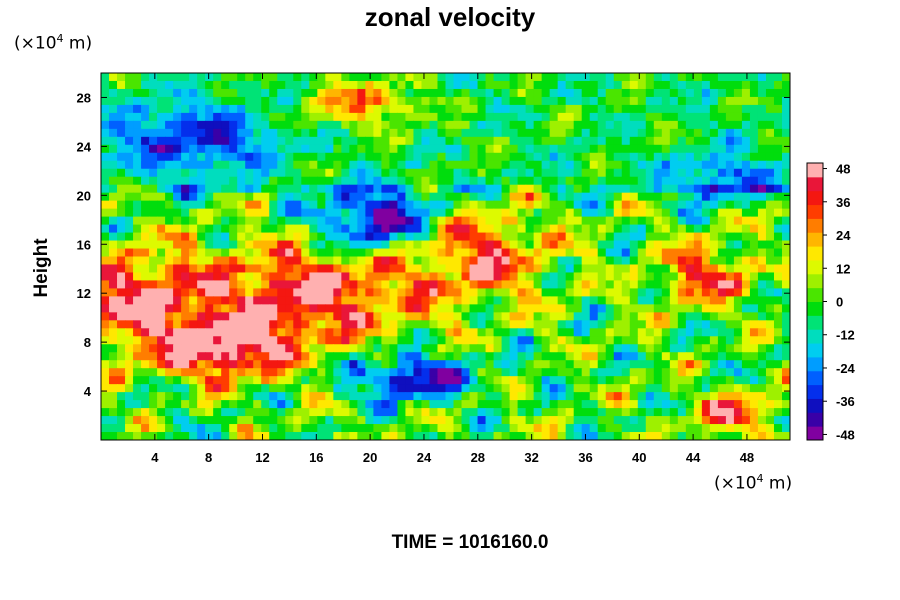 Image resolution: width=900 pixels, height=600 pixels. I want to click on x-tick-label: 20, so click(370, 457).